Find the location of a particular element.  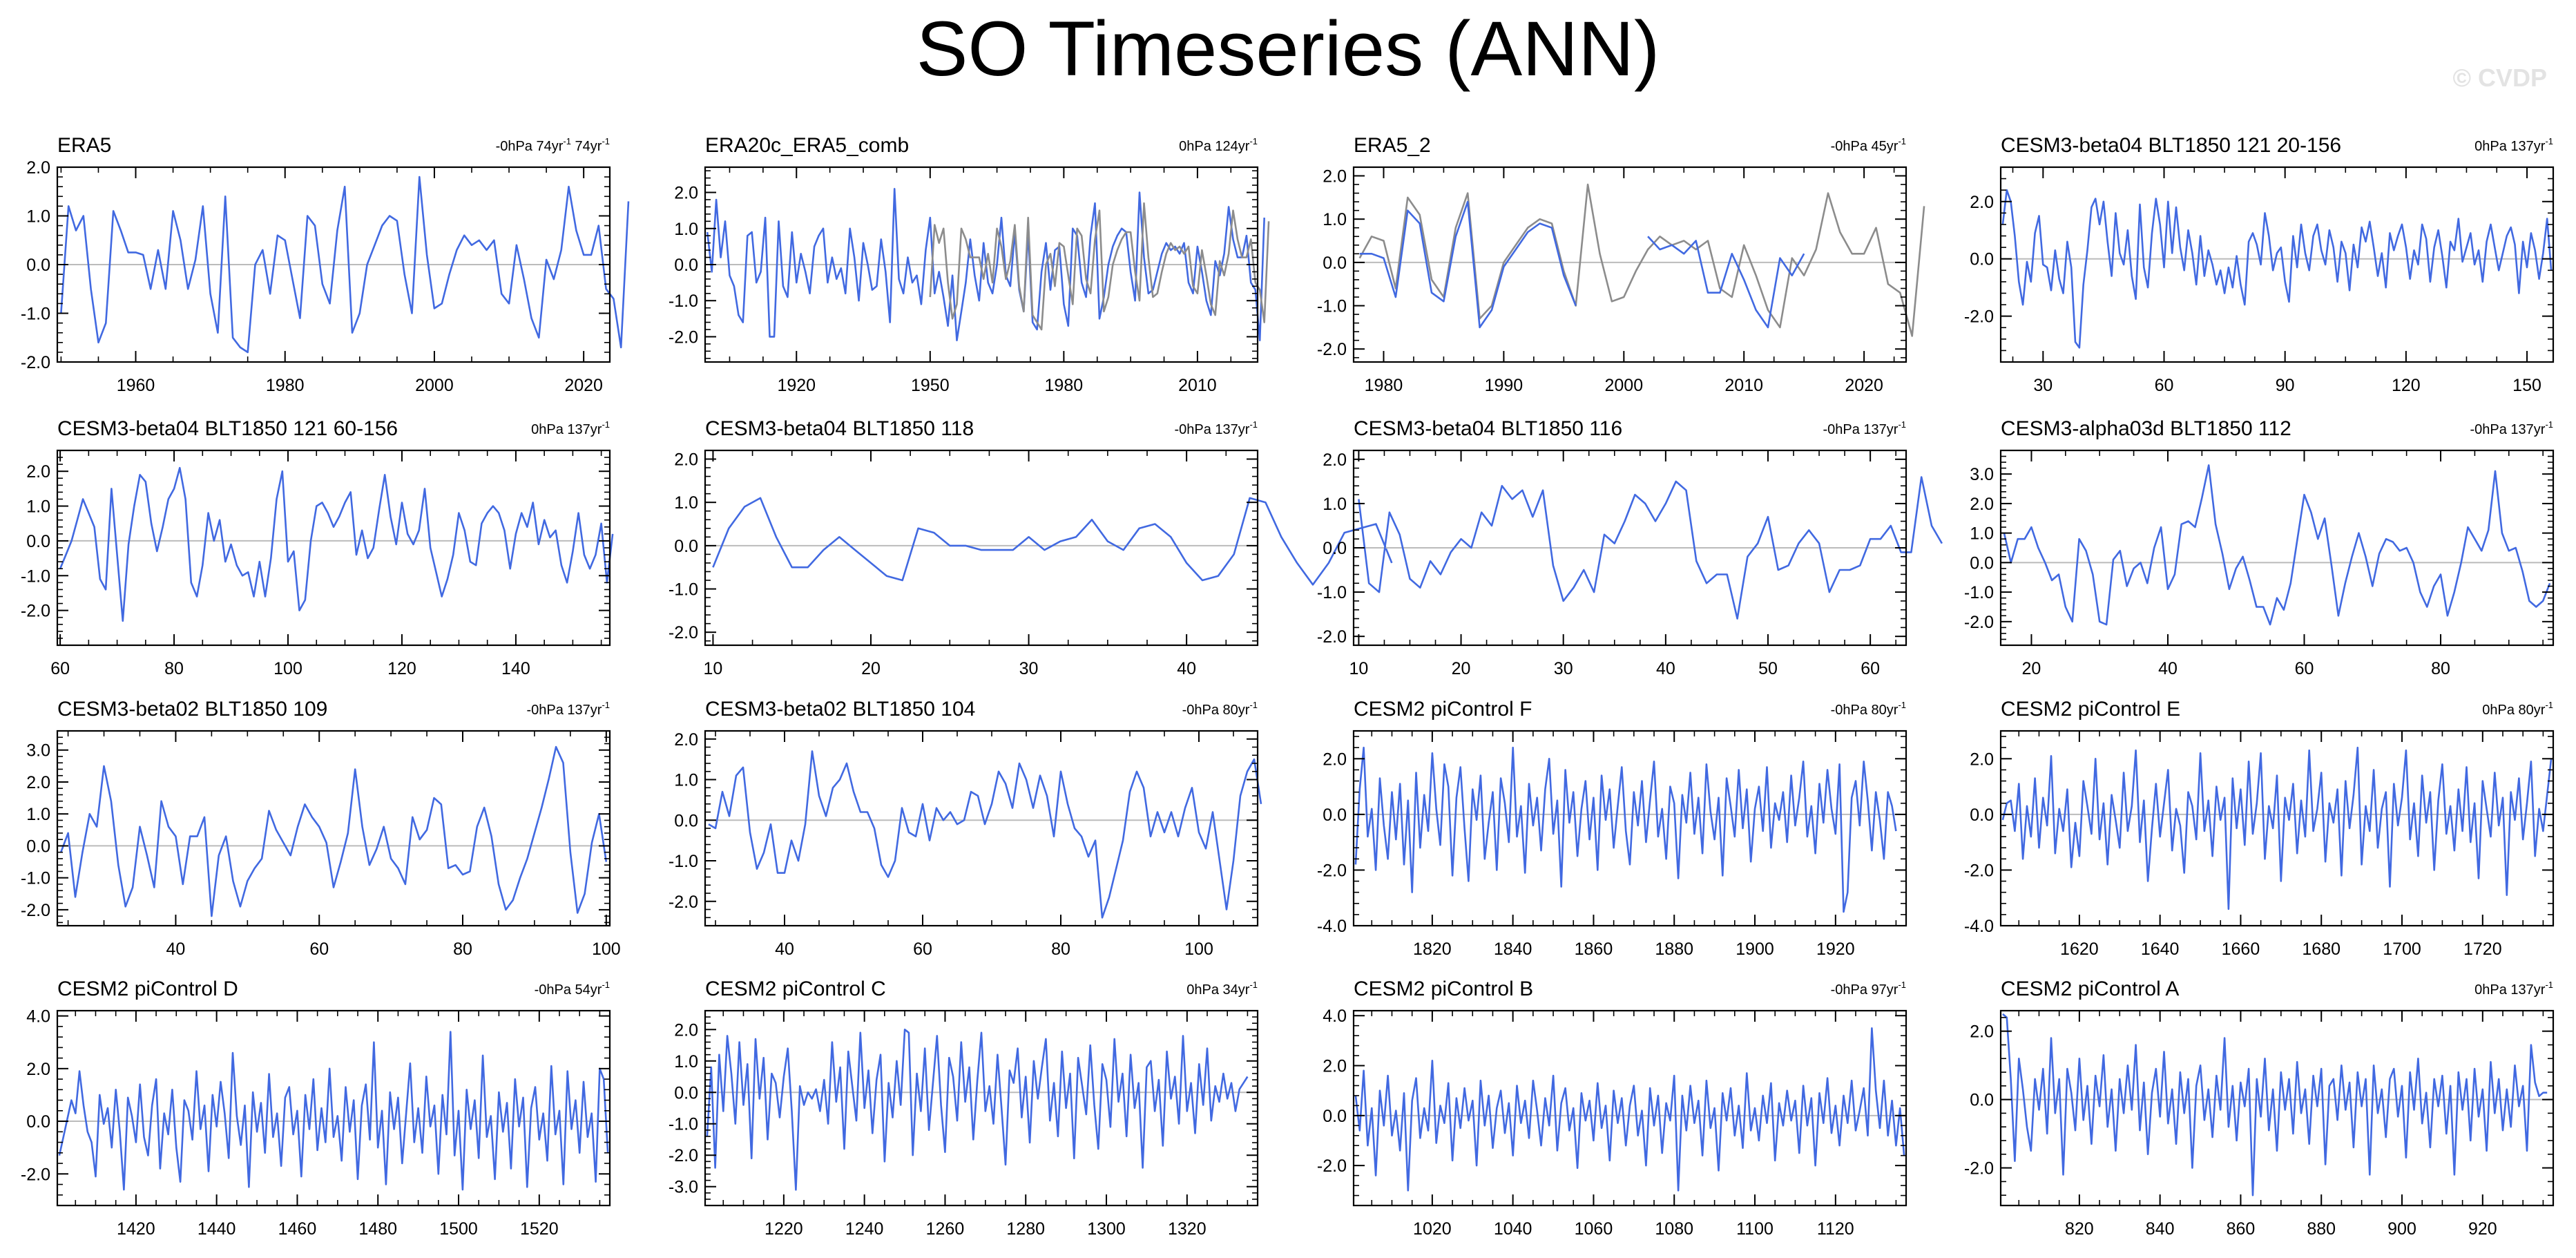

x-tick-label: 1060 is located at coordinates (1594, 1229).